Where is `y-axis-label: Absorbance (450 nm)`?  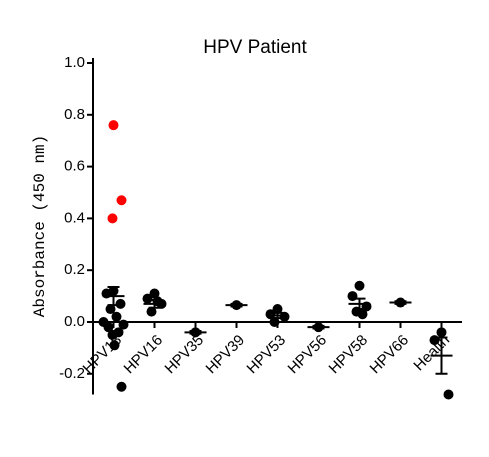 y-axis-label: Absorbance (450 nm) is located at coordinates (40, 226).